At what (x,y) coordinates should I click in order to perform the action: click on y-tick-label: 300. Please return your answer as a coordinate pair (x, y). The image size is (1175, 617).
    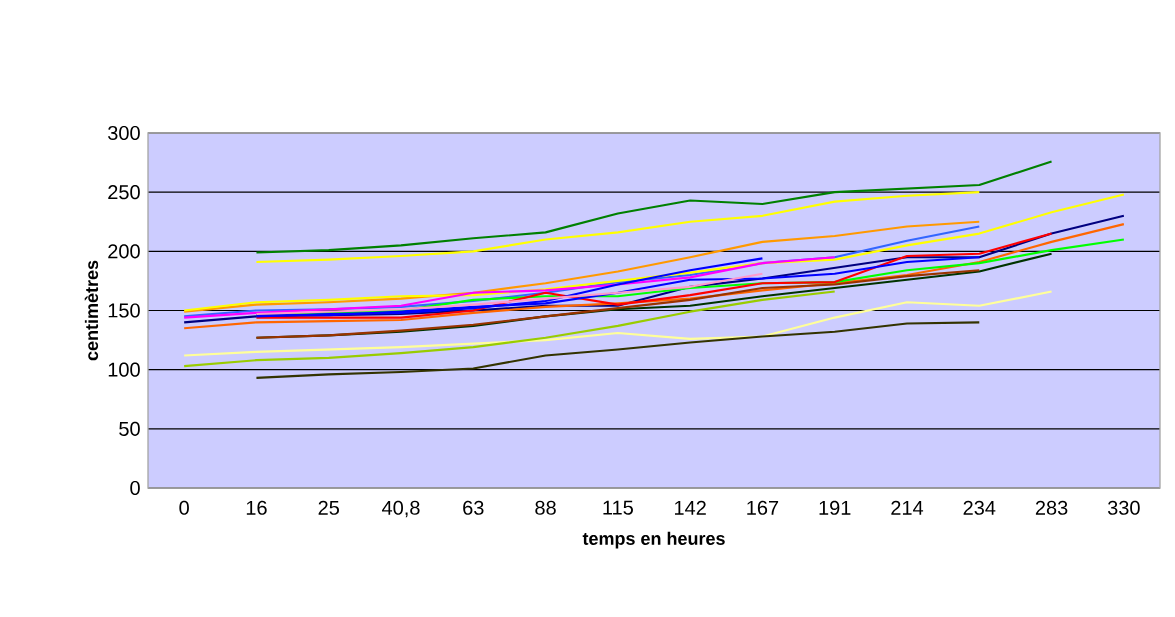
    Looking at the image, I should click on (124, 133).